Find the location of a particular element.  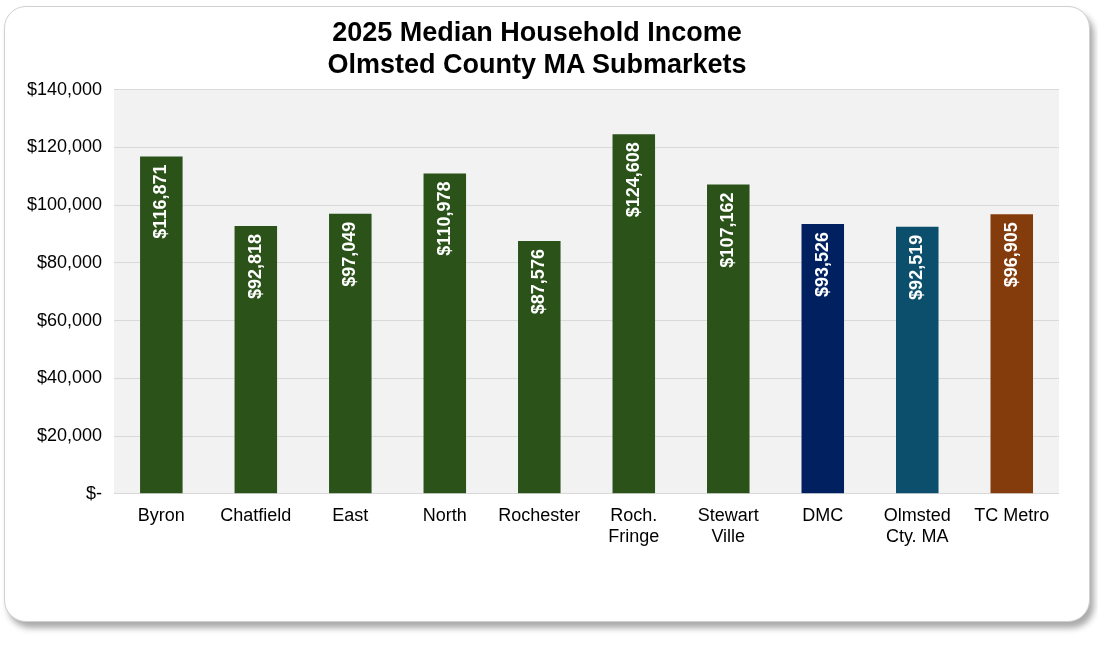

y-tick-label: $20,000 is located at coordinates (70, 435).